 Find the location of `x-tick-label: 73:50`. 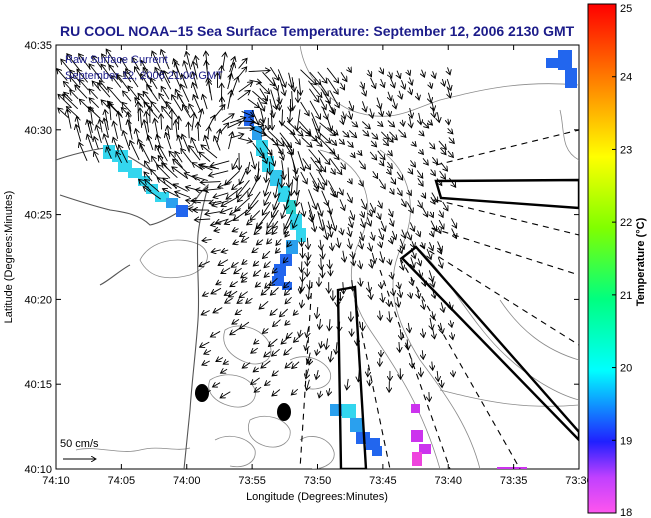

x-tick-label: 73:50 is located at coordinates (318, 481).